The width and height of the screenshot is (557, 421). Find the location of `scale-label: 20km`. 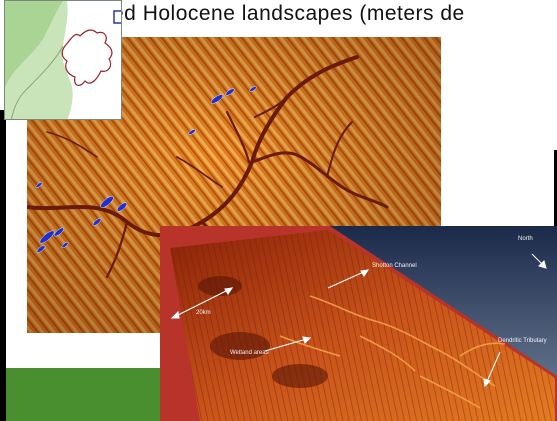

scale-label: 20km is located at coordinates (203, 313).